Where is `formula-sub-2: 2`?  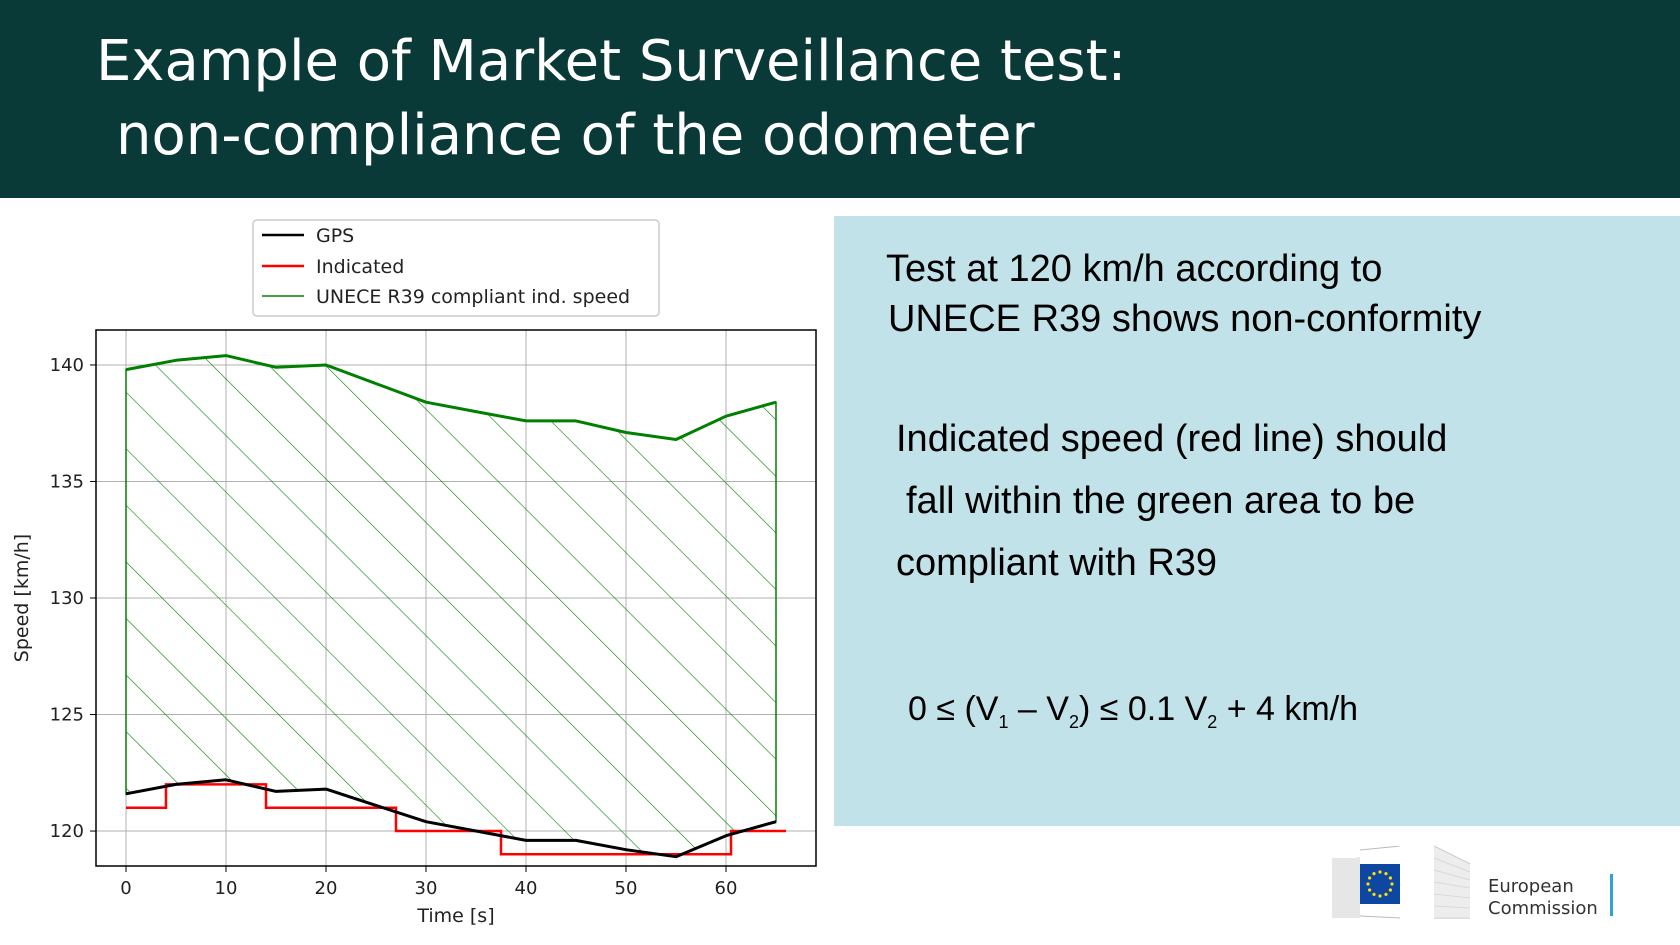 formula-sub-2: 2 is located at coordinates (1073, 721).